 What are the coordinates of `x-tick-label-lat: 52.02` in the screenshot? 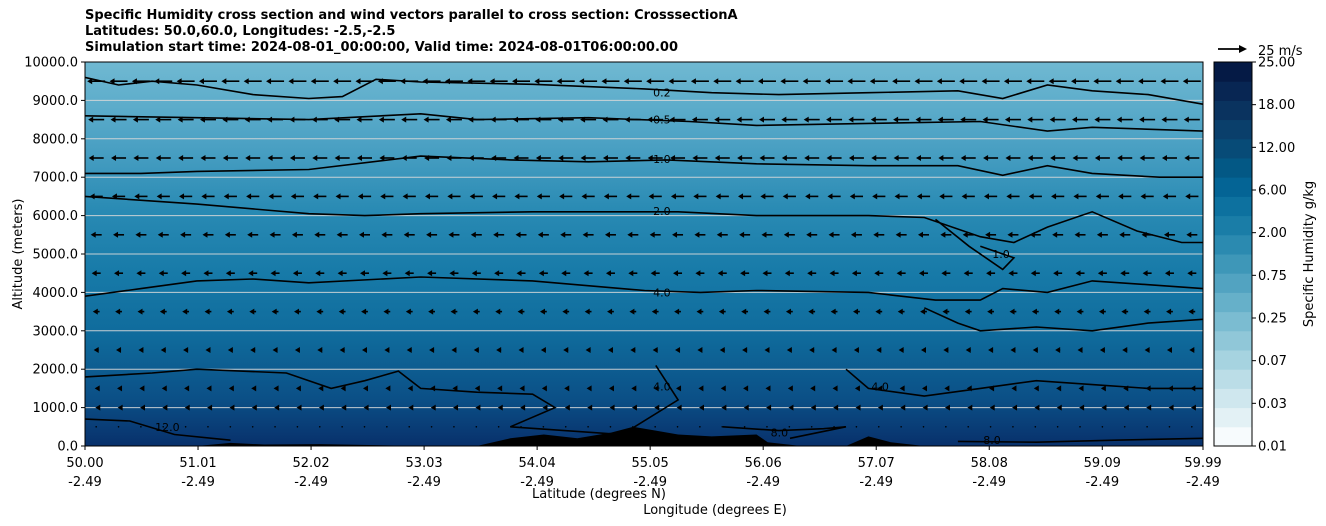 It's located at (310, 463).